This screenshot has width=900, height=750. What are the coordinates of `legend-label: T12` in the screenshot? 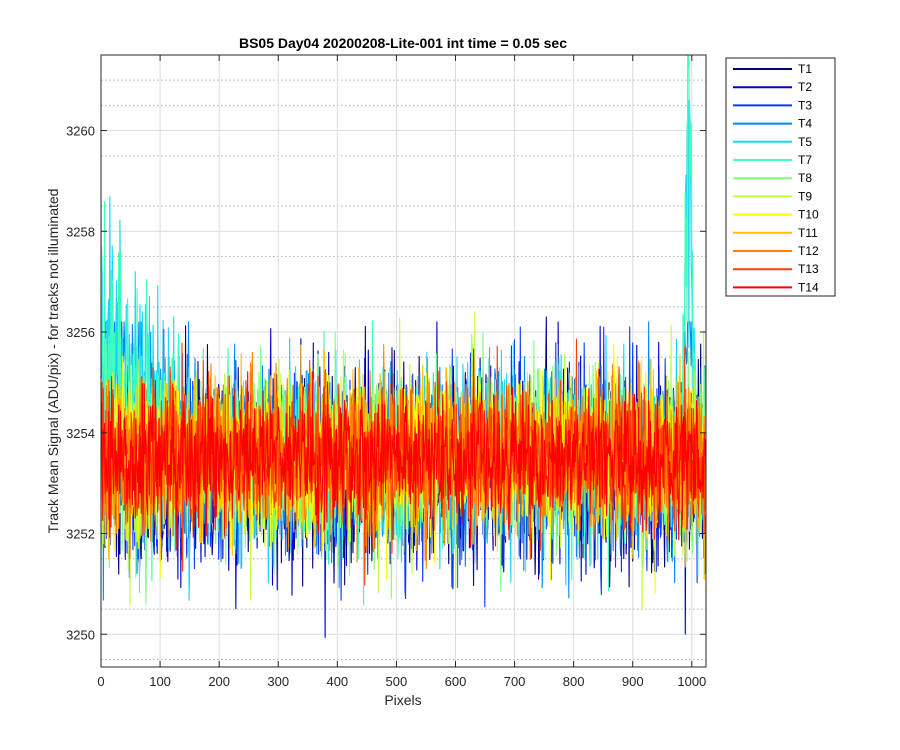 It's located at (808, 251).